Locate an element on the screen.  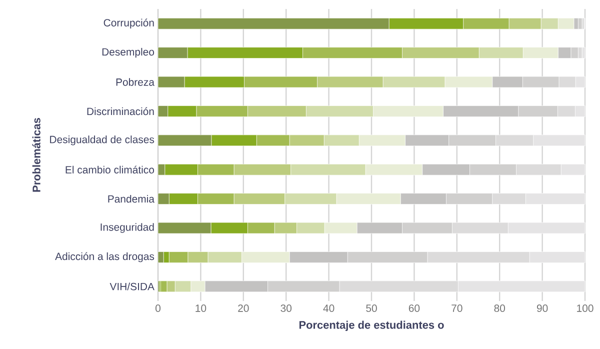
x-tick-label: 10 is located at coordinates (201, 308).